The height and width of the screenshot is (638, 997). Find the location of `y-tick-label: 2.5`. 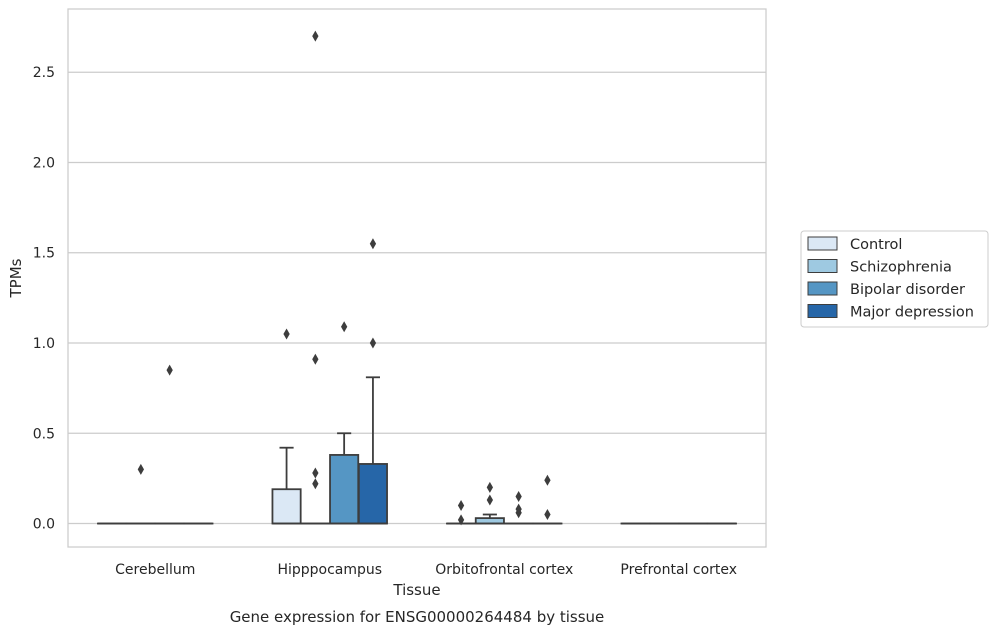

y-tick-label: 2.5 is located at coordinates (44, 73).